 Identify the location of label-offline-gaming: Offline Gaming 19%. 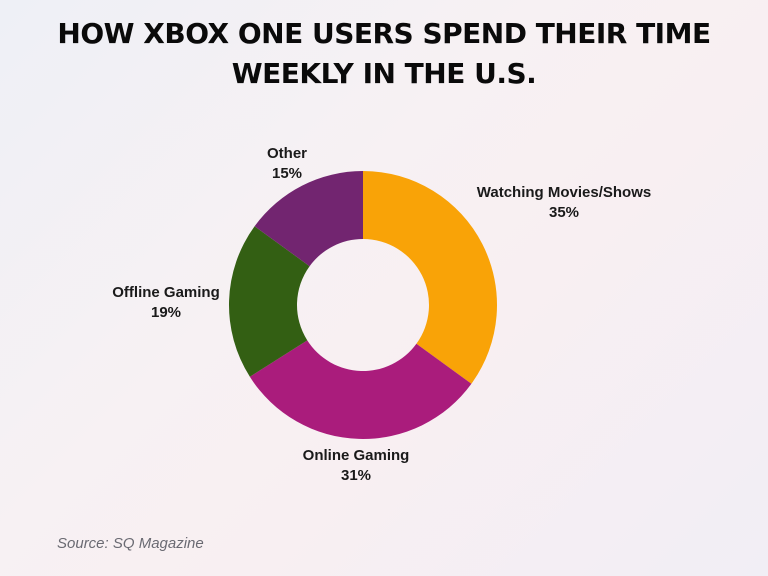
(166, 303).